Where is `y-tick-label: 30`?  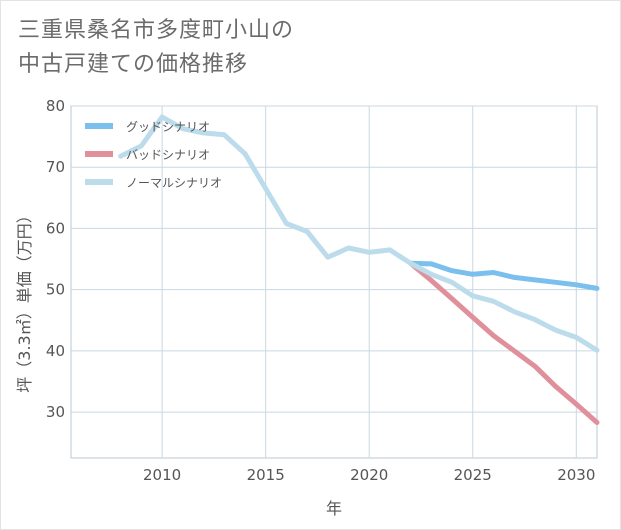
y-tick-label: 30 is located at coordinates (55, 412).